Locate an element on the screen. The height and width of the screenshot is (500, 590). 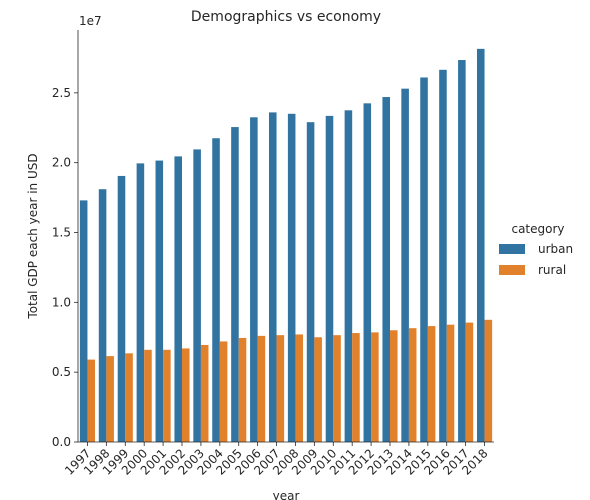
y-tick-label: 2.5 is located at coordinates (61, 93).